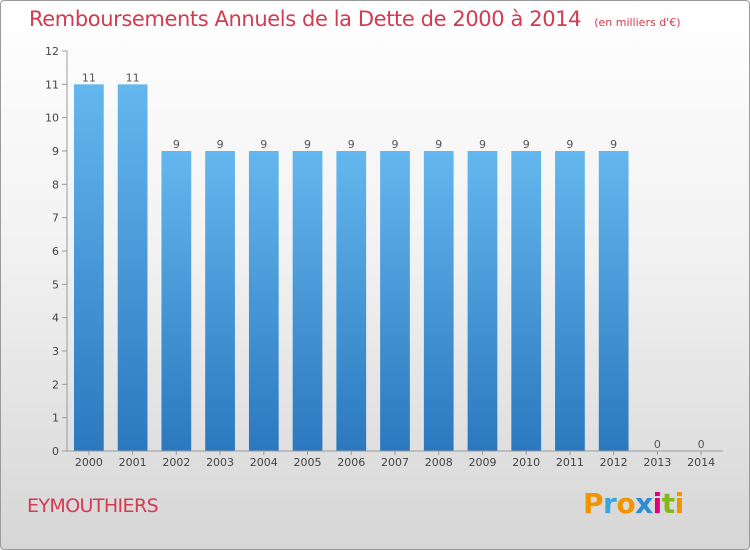 The image size is (750, 550). Describe the element at coordinates (657, 444) in the screenshot. I see `data-label-2013: 0` at that location.